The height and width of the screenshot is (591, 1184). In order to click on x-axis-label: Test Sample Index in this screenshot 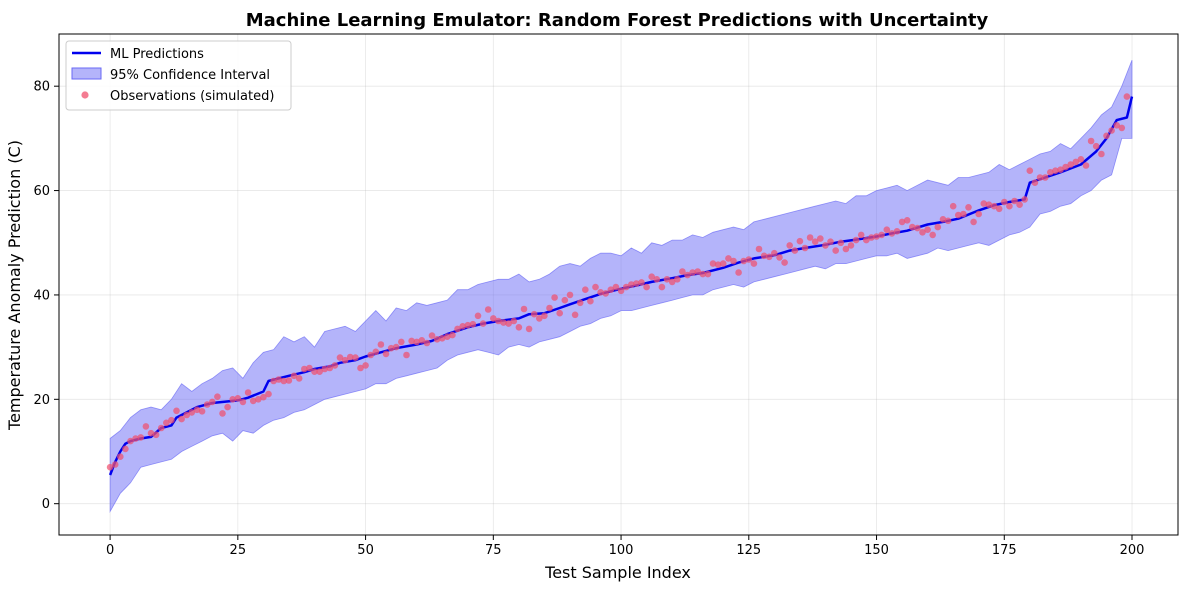, I will do `click(617, 572)`.